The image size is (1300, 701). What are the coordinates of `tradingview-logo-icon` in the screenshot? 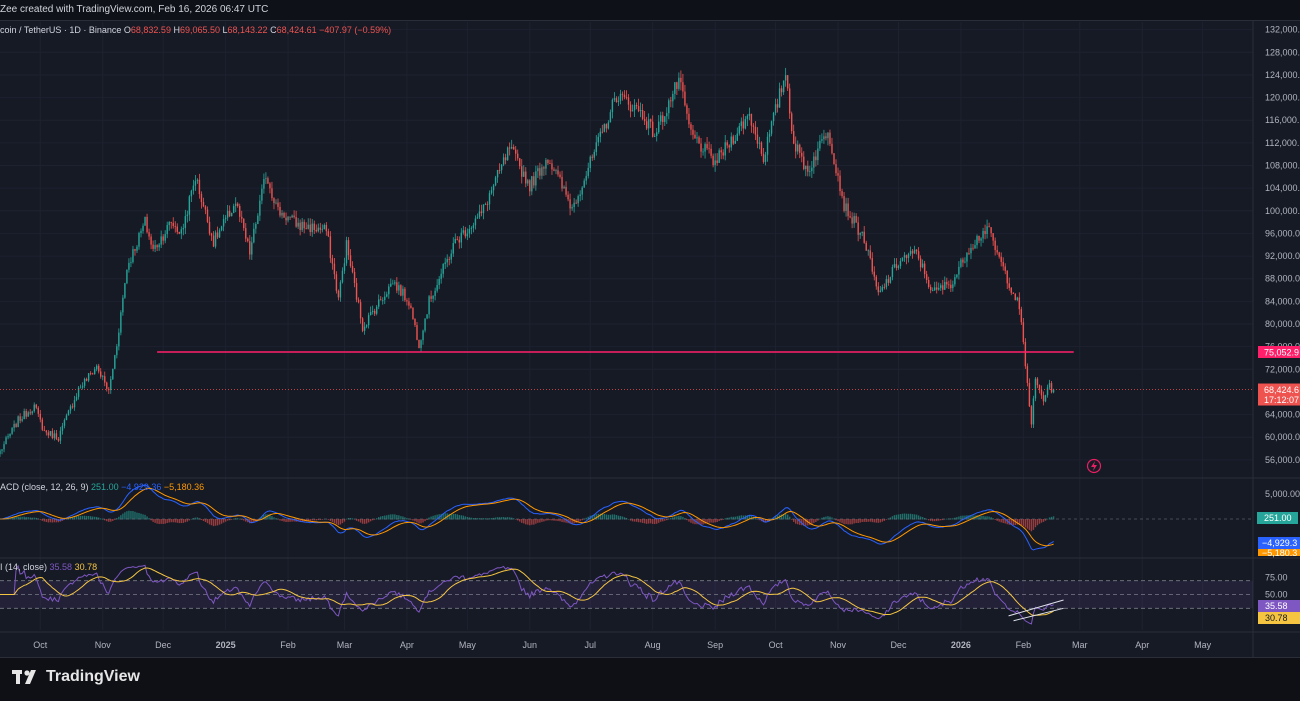 It's located at (24, 677).